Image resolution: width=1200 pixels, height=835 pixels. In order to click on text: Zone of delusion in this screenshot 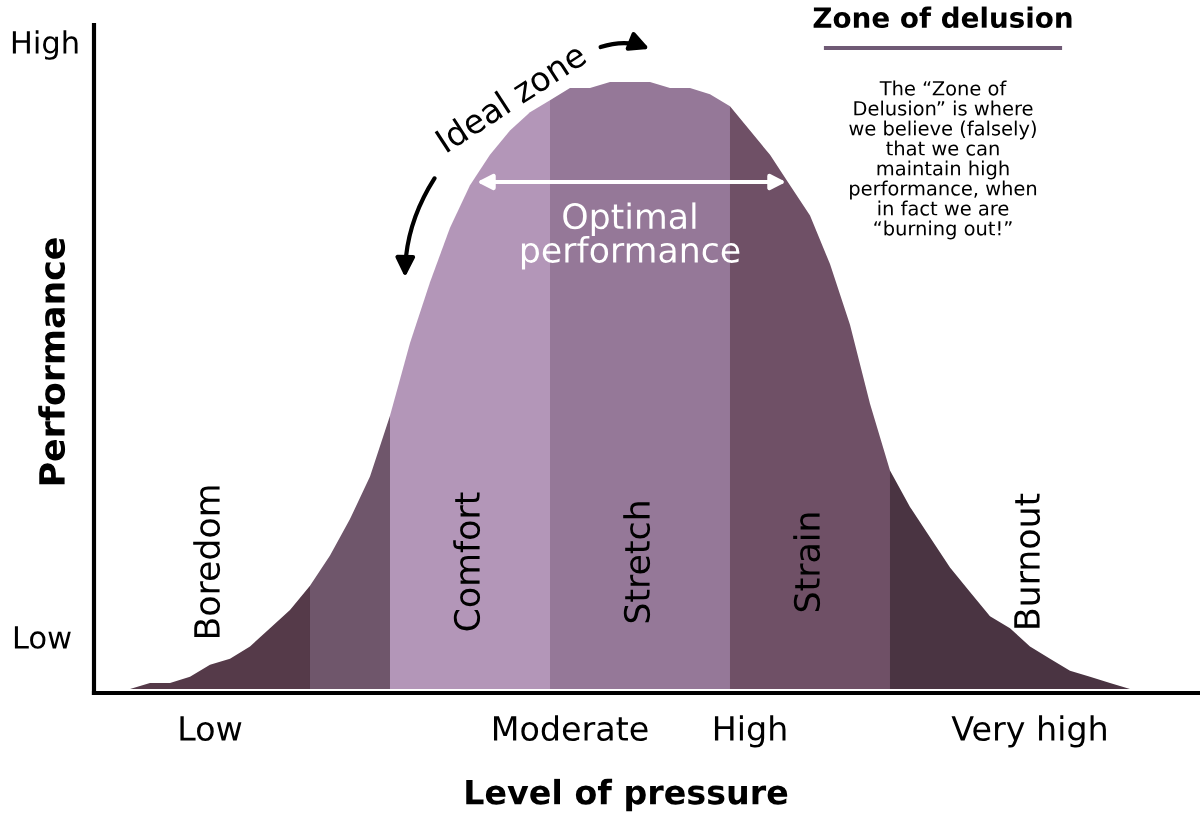, I will do `click(942, 17)`.